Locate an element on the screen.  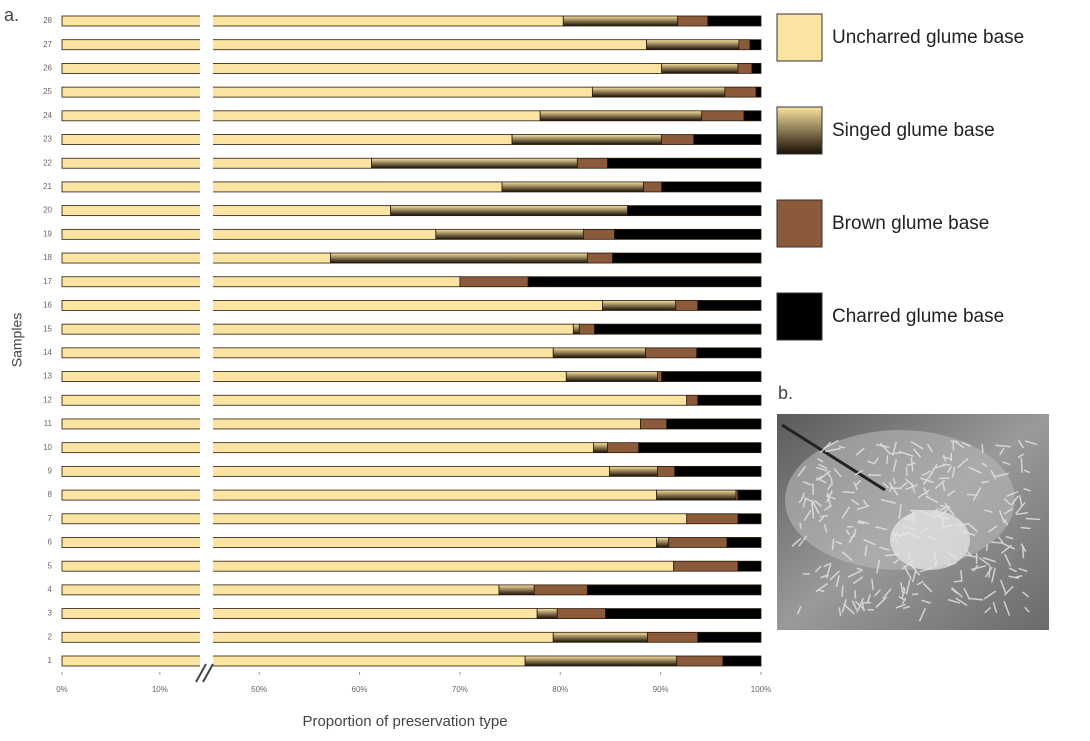
y-tick-label: 17 is located at coordinates (47, 281).